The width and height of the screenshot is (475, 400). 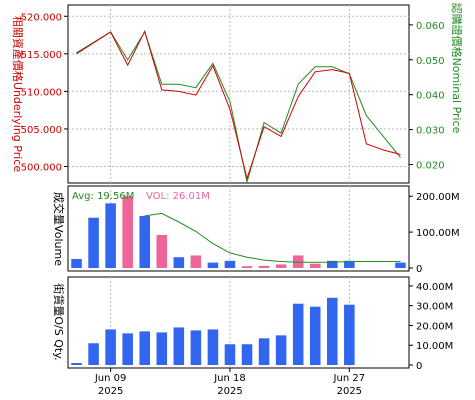 What do you see at coordinates (110, 378) in the screenshot?
I see `x-tick-label: Jun 09` at bounding box center [110, 378].